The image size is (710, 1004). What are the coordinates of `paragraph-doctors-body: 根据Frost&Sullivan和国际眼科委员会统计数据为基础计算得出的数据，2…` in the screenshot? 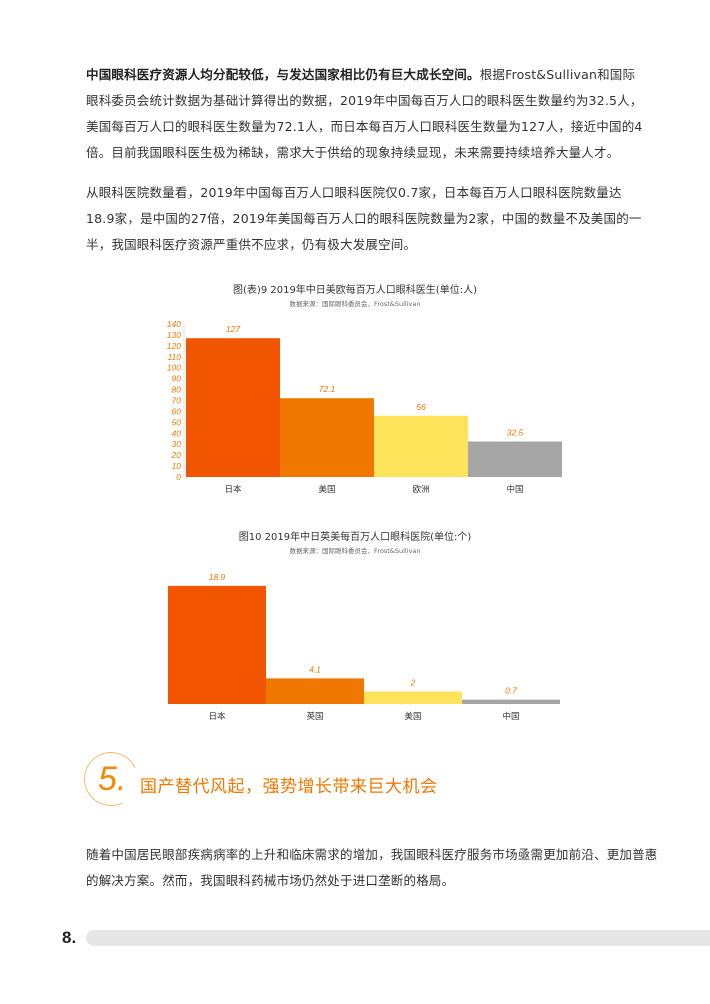 It's located at (364, 113).